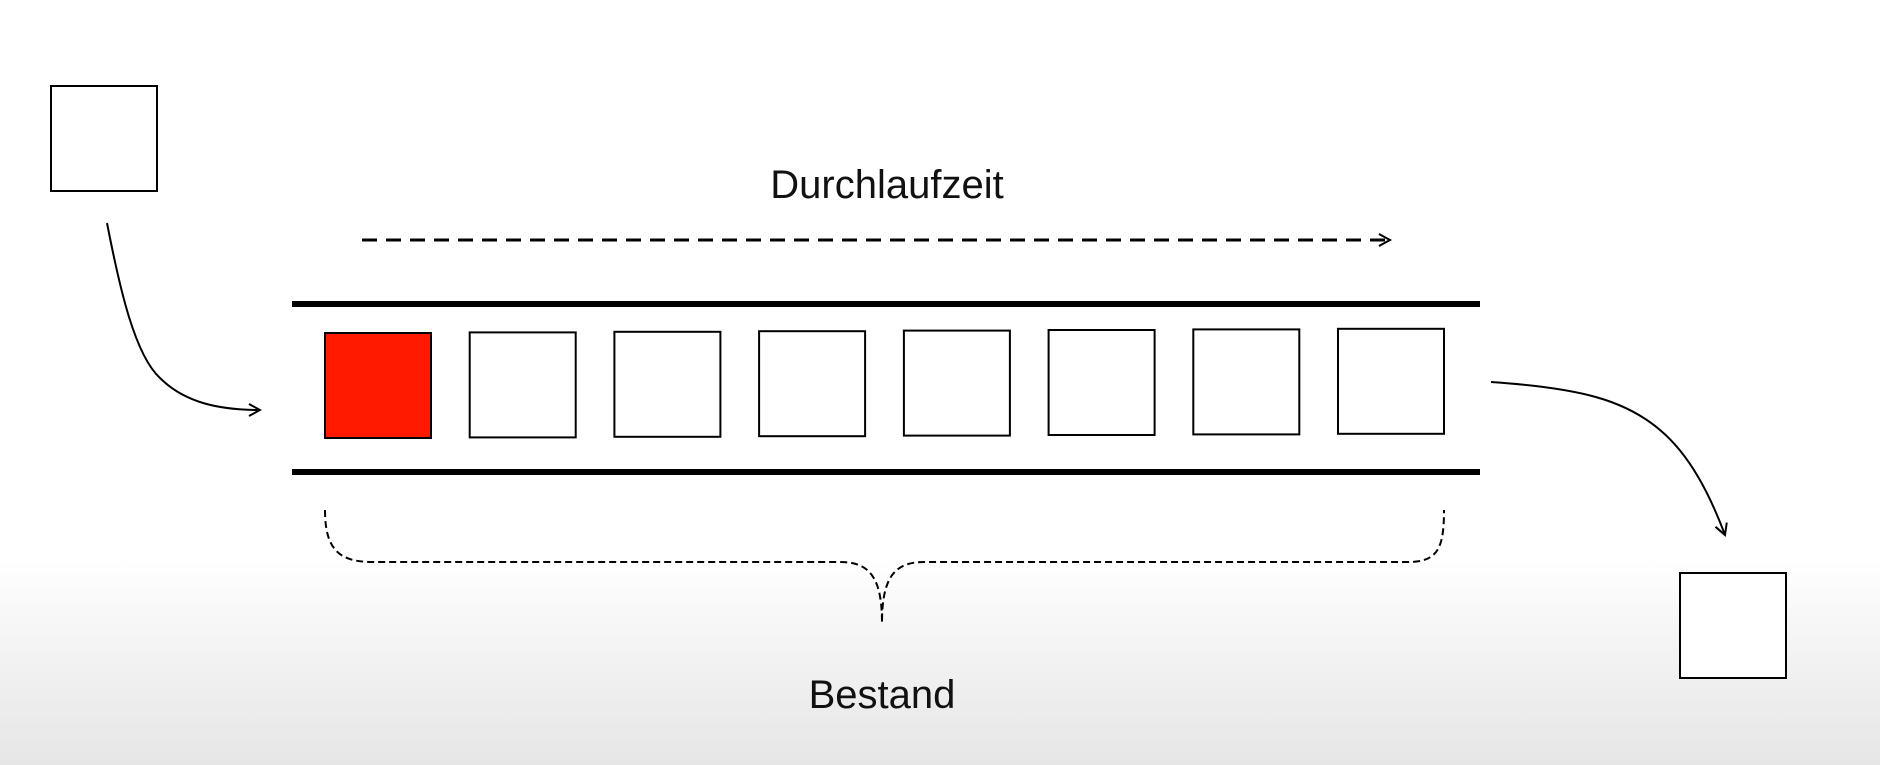 Image resolution: width=1880 pixels, height=765 pixels. I want to click on lead-time-label: Durchlaufzeit, so click(886, 185).